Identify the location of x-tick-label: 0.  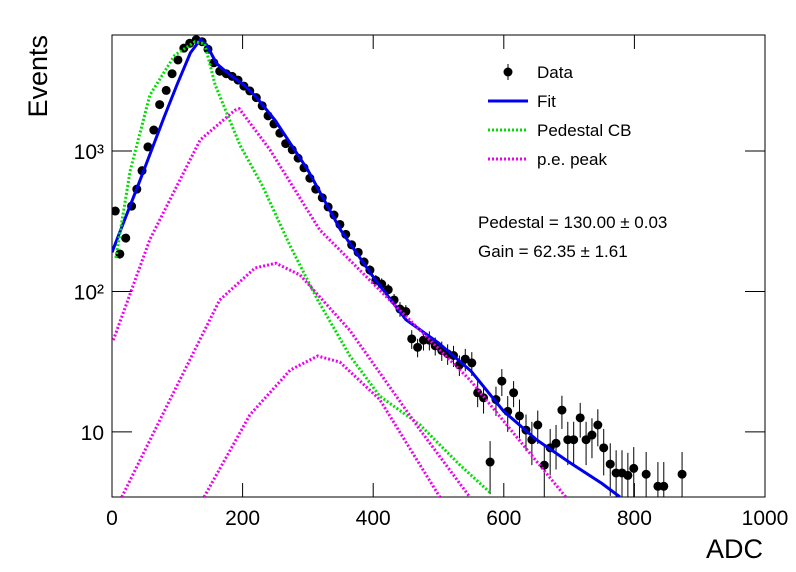
(112, 518).